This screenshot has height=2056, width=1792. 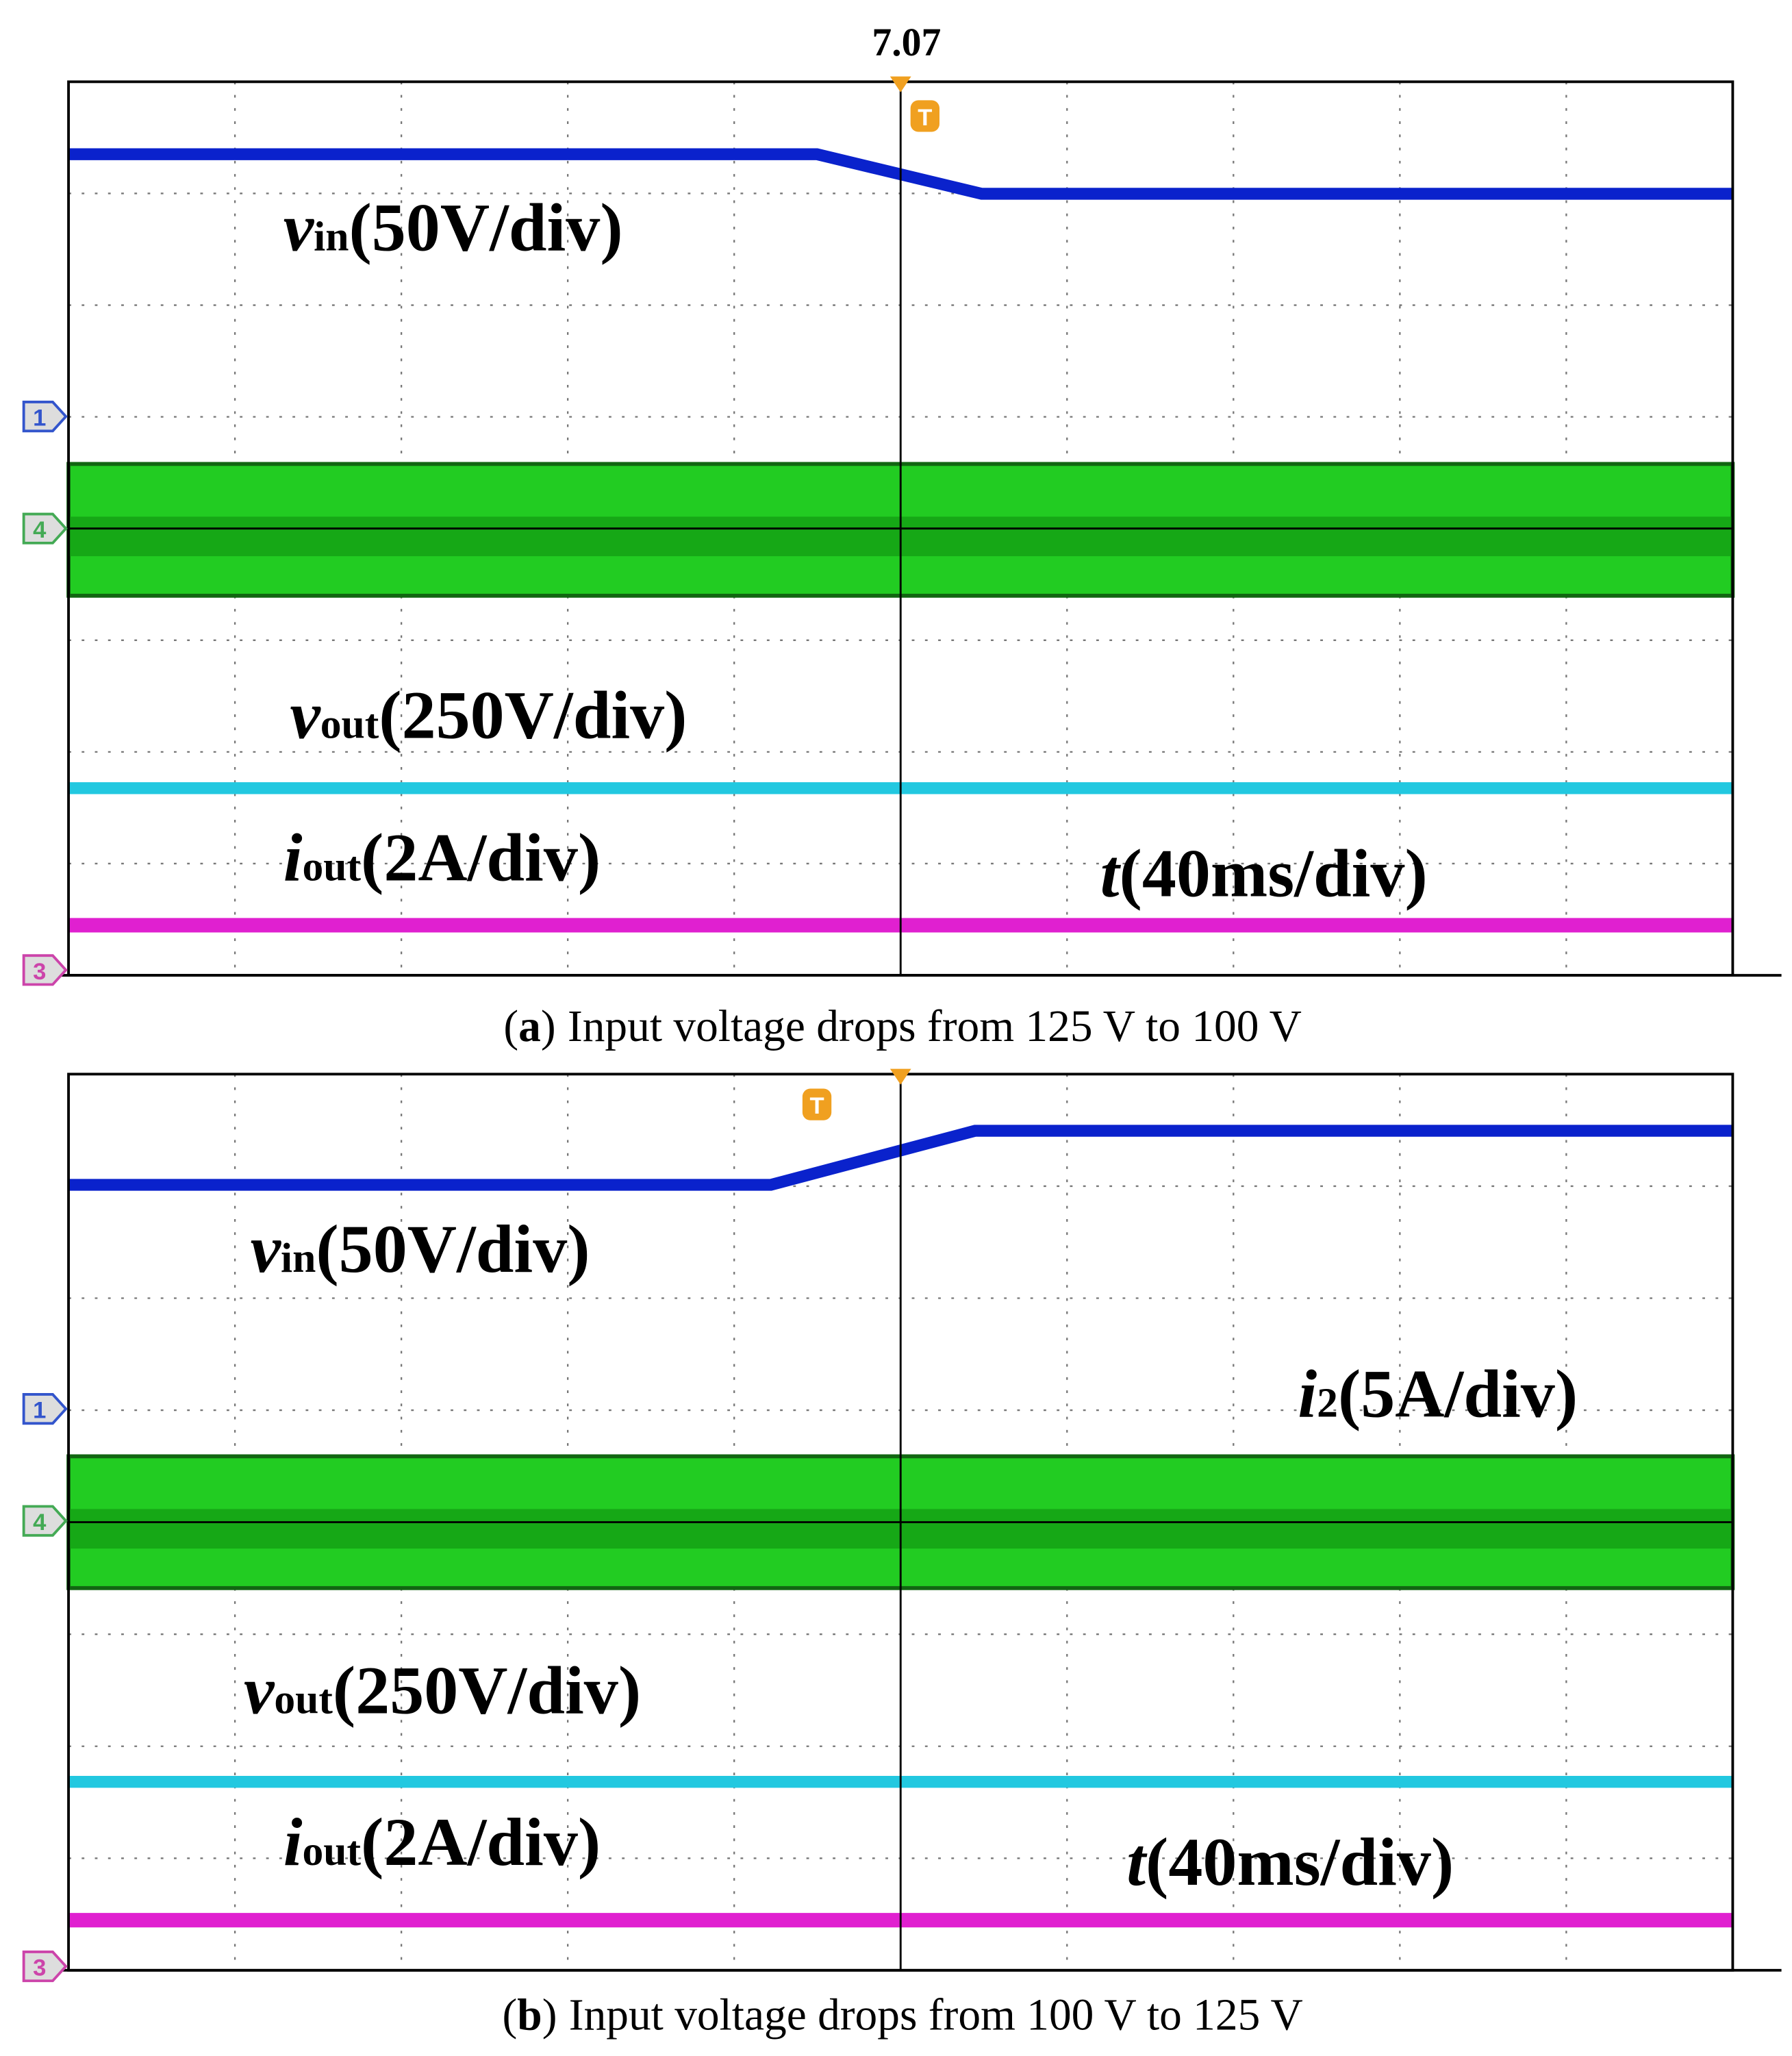 I want to click on caption-text: Input voltage drops from 100 V to 125 V, so click(x=936, y=2015).